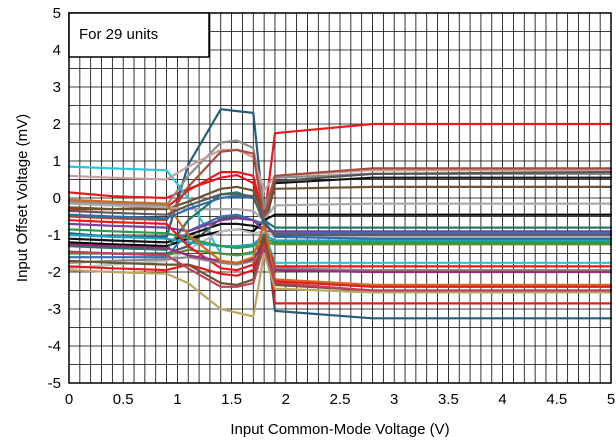 This screenshot has width=616, height=440. I want to click on y-tick-label: 5, so click(57, 13).